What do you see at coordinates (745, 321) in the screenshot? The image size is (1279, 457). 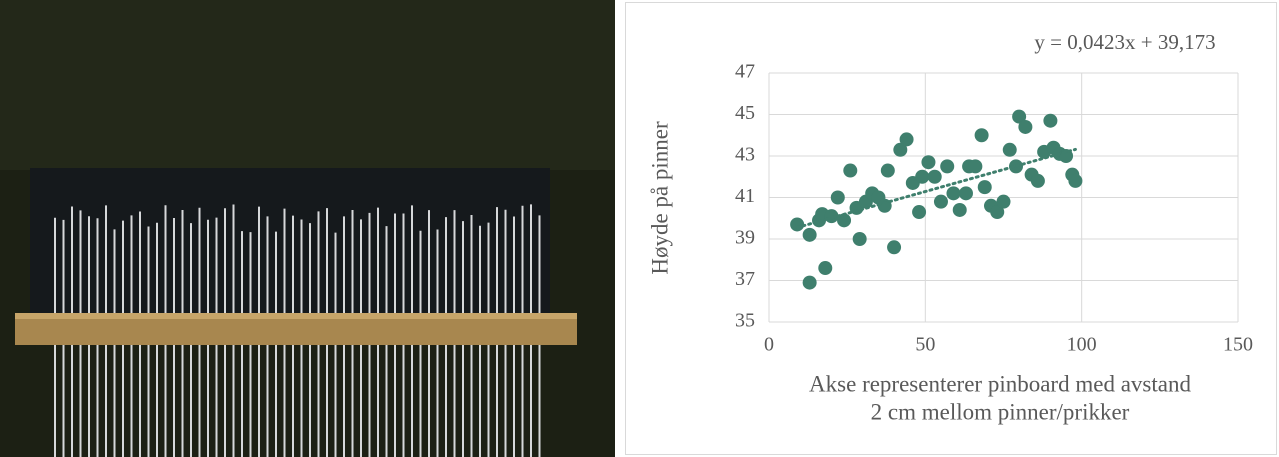 I see `y-tick-label: 35` at bounding box center [745, 321].